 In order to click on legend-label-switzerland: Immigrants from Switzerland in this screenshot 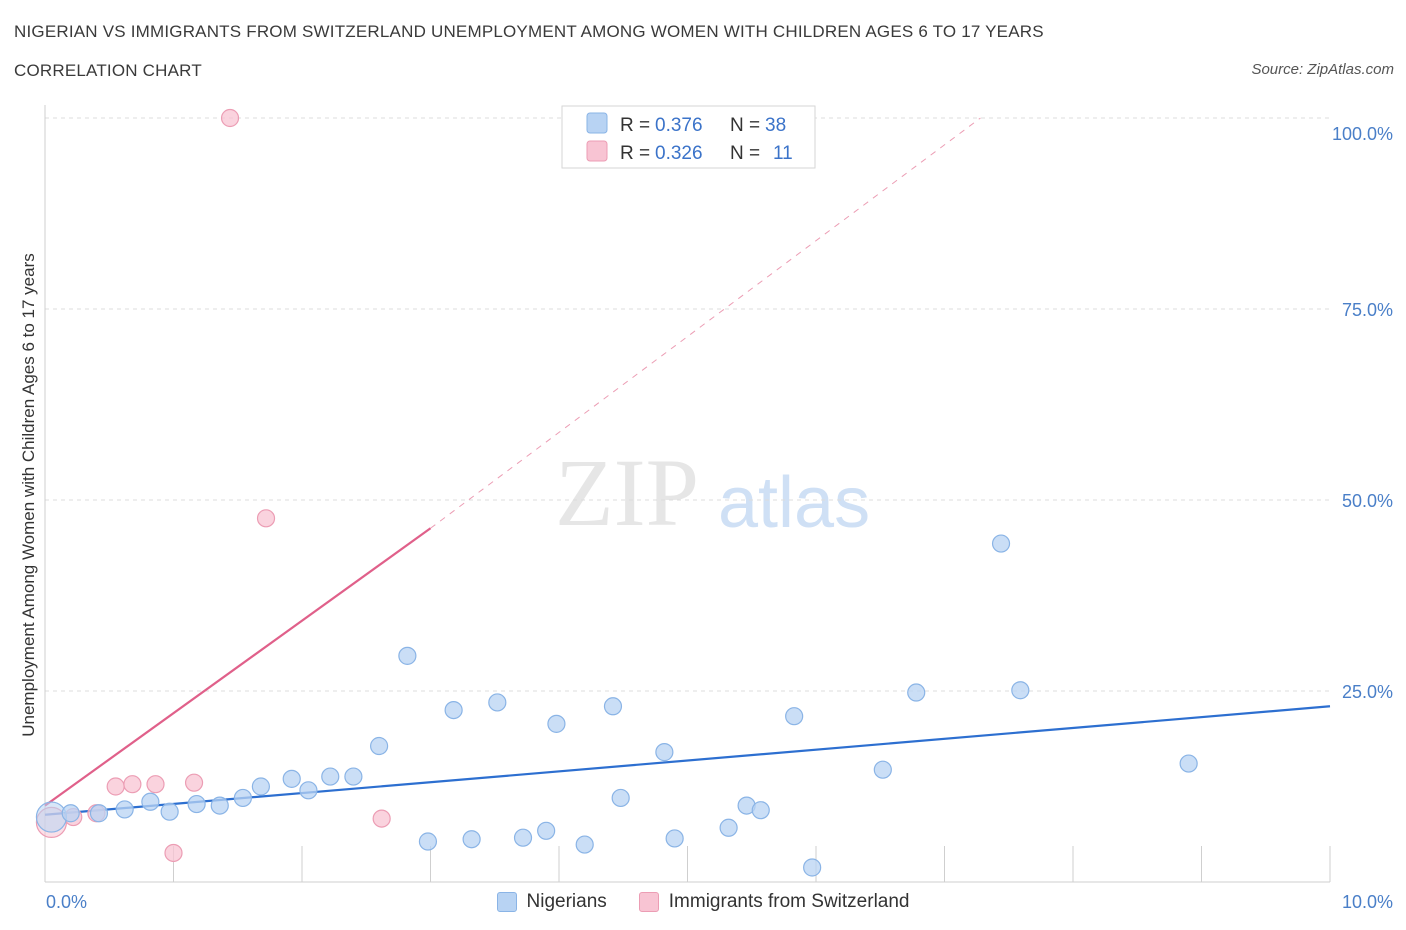, I will do `click(789, 901)`.